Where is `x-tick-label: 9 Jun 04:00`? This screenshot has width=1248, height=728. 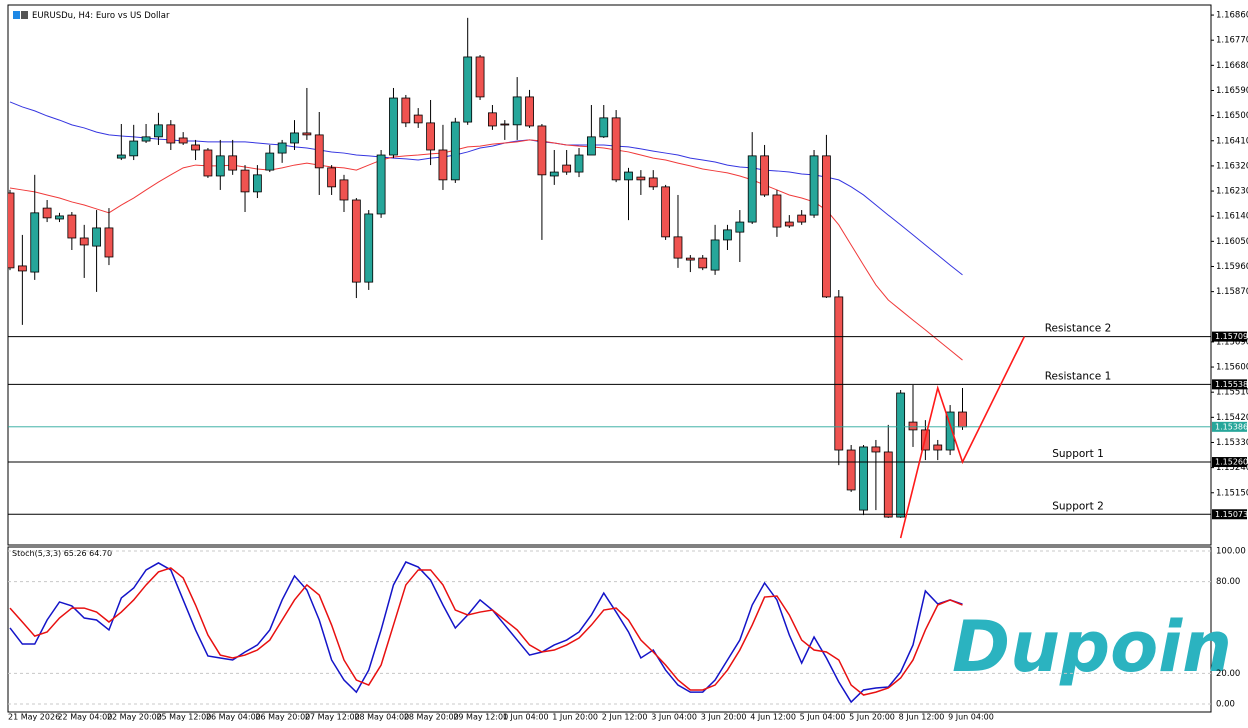 x-tick-label: 9 Jun 04:00 is located at coordinates (971, 717).